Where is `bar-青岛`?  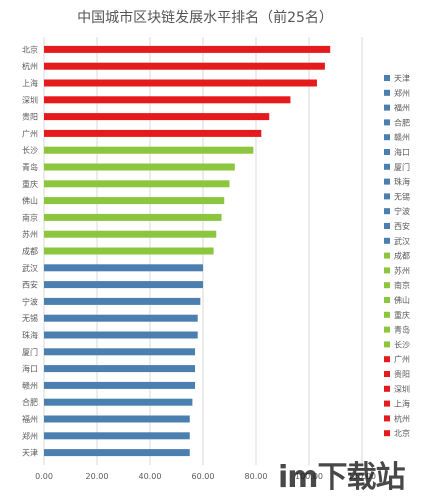
bar-青岛 is located at coordinates (139, 167).